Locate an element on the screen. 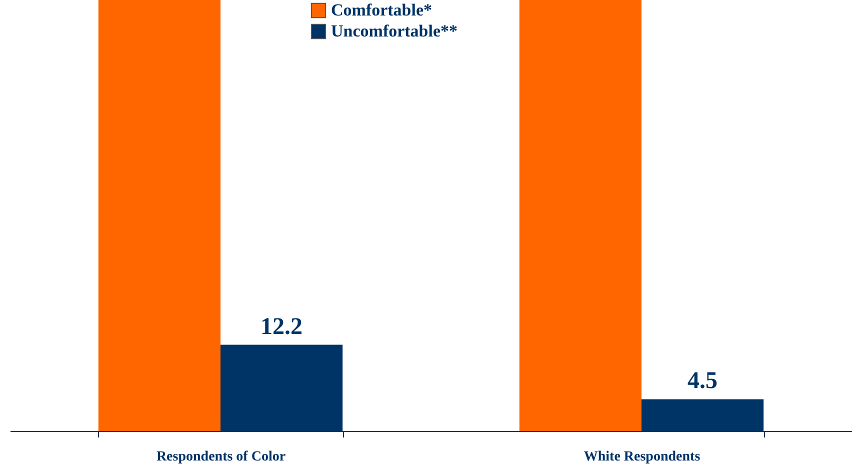 This screenshot has height=469, width=852. x-tick-label: White Respondents is located at coordinates (642, 457).